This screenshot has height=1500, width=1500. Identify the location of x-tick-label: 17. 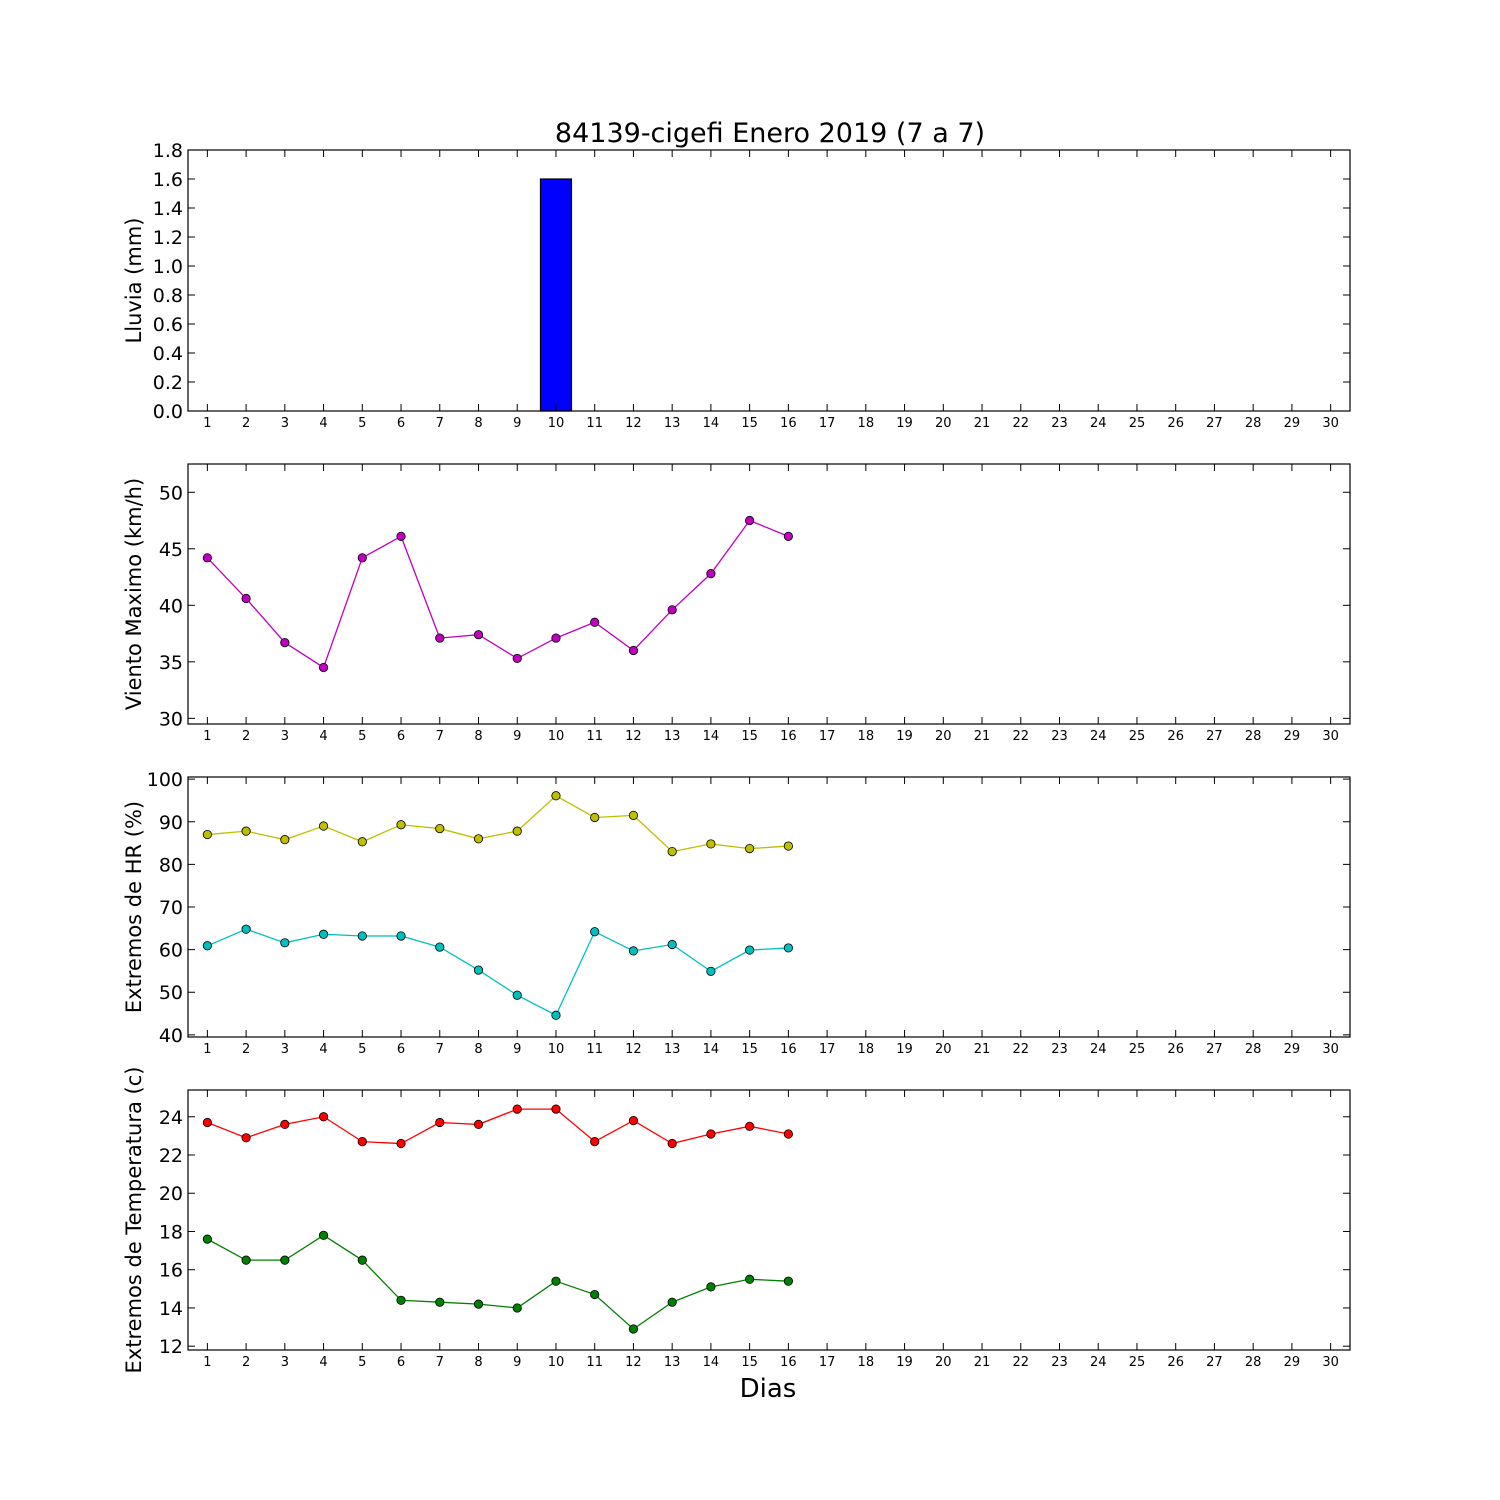
(827, 1049).